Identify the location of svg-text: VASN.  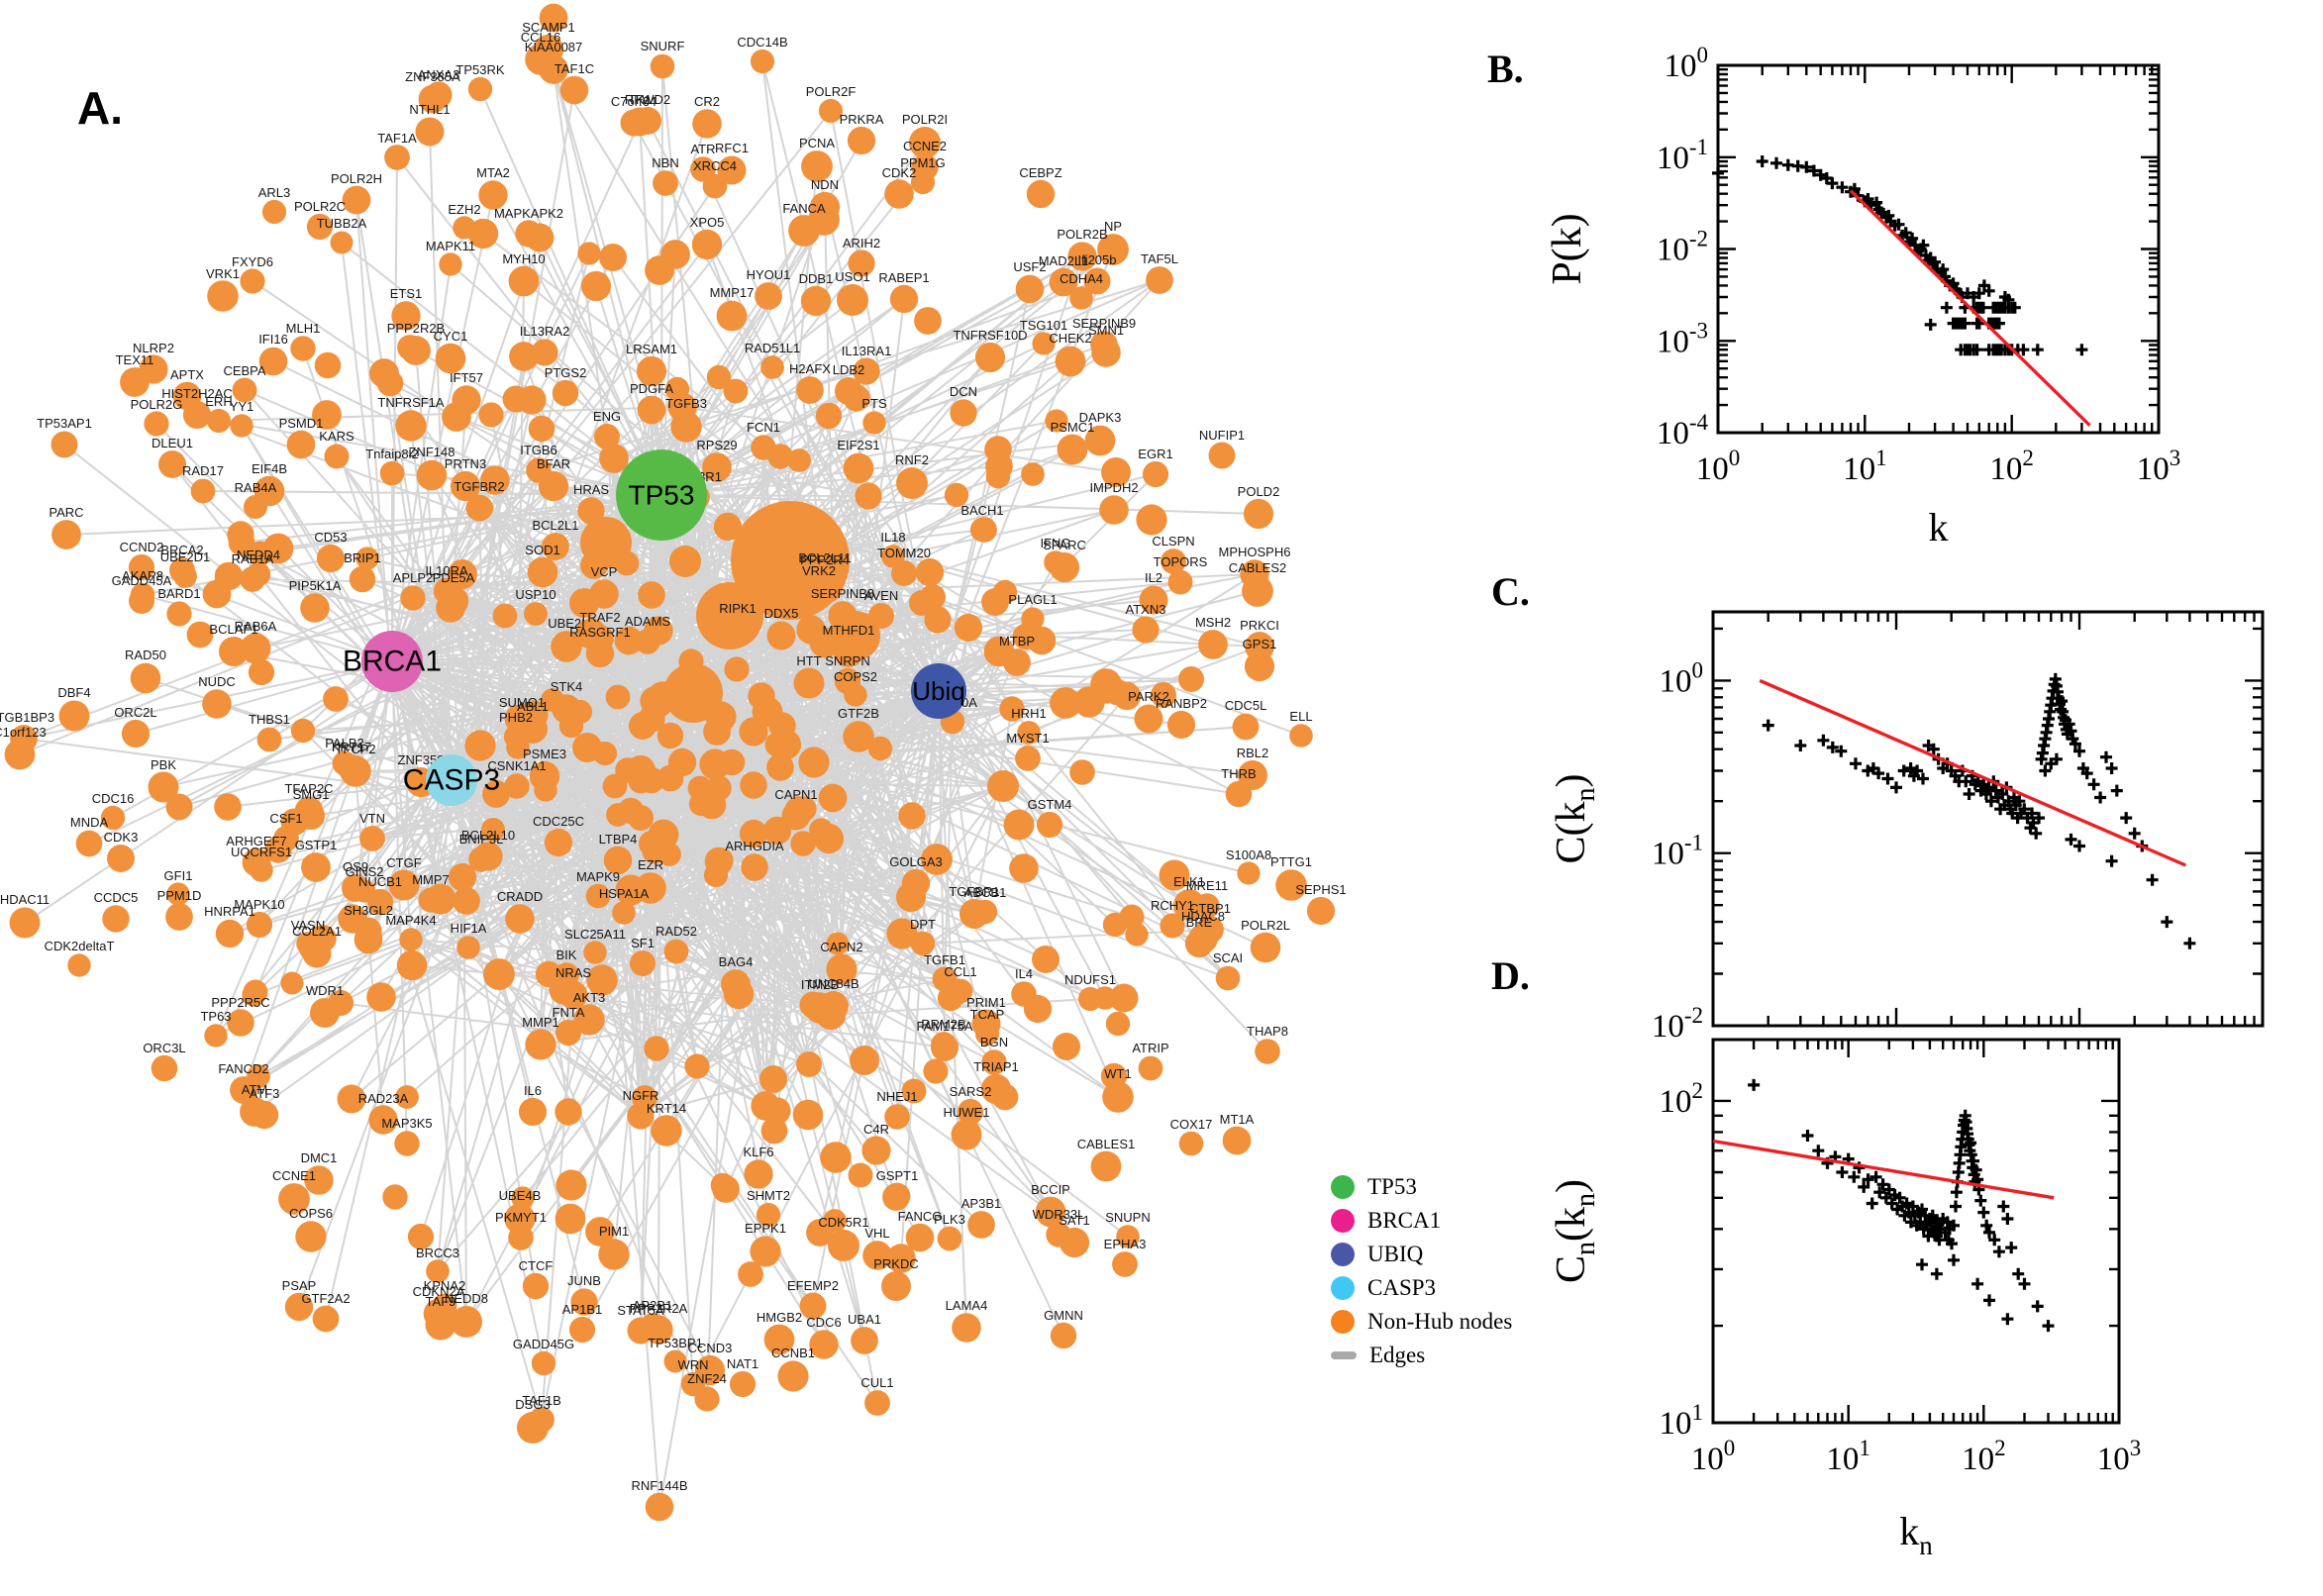
(308, 926).